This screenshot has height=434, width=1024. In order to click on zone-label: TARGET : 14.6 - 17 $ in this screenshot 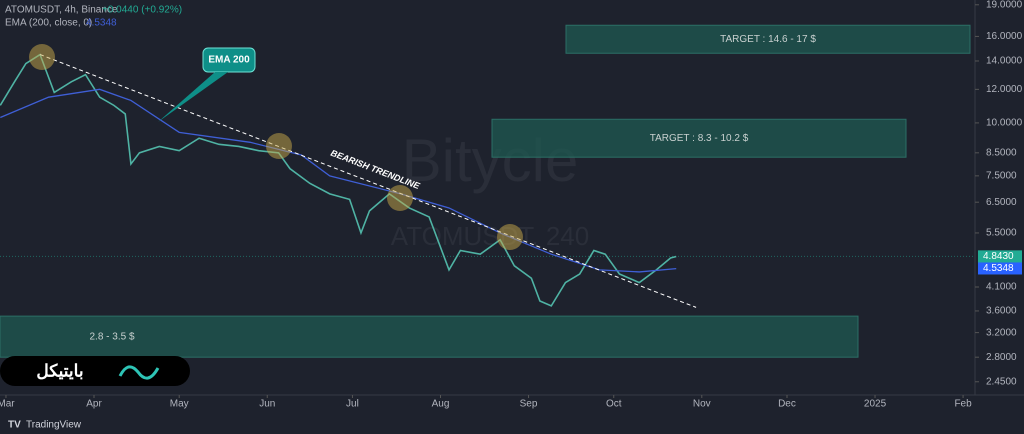, I will do `click(768, 39)`.